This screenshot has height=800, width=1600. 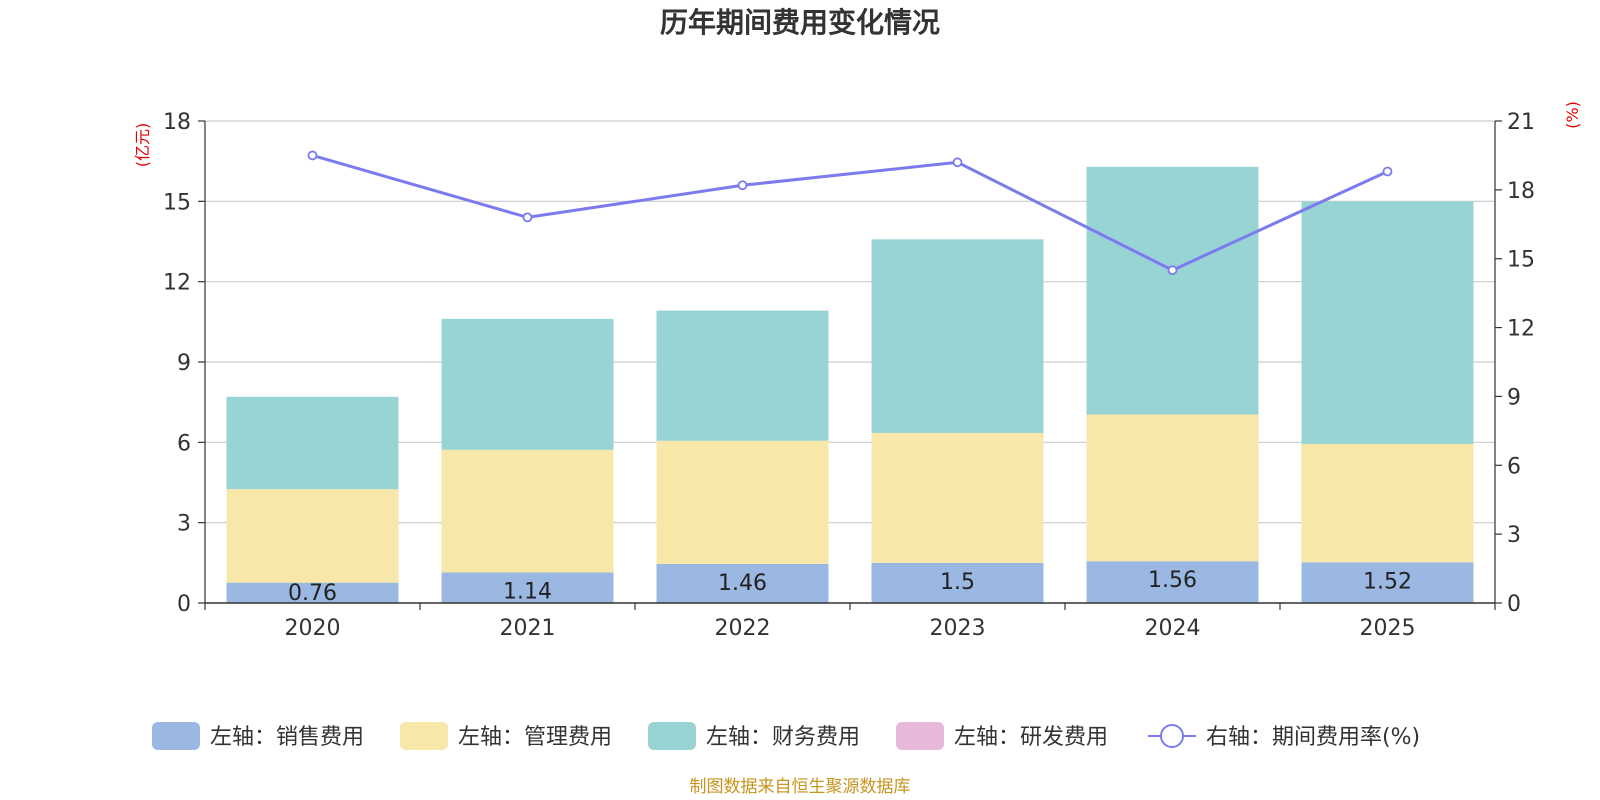 I want to click on bar-data-label: 1.56, so click(x=1172, y=580).